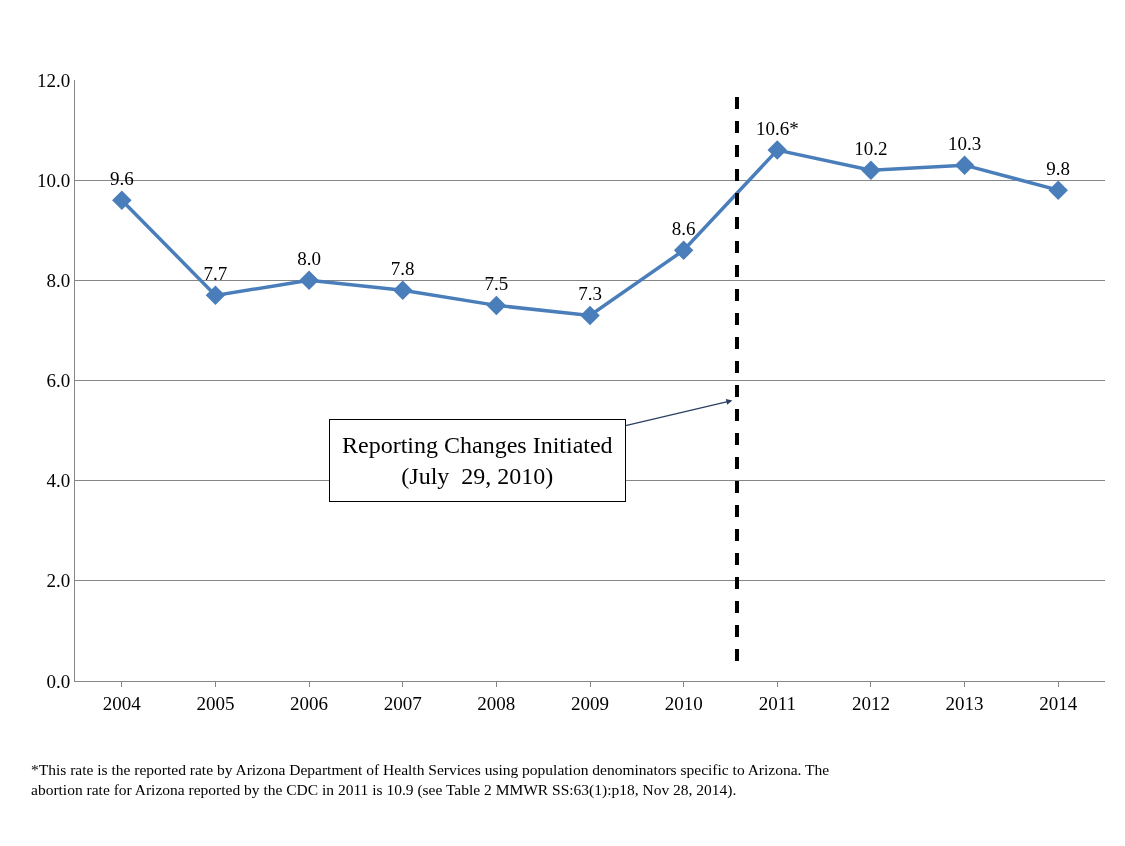 This screenshot has width=1125, height=846. I want to click on data-label: 7.5, so click(496, 284).